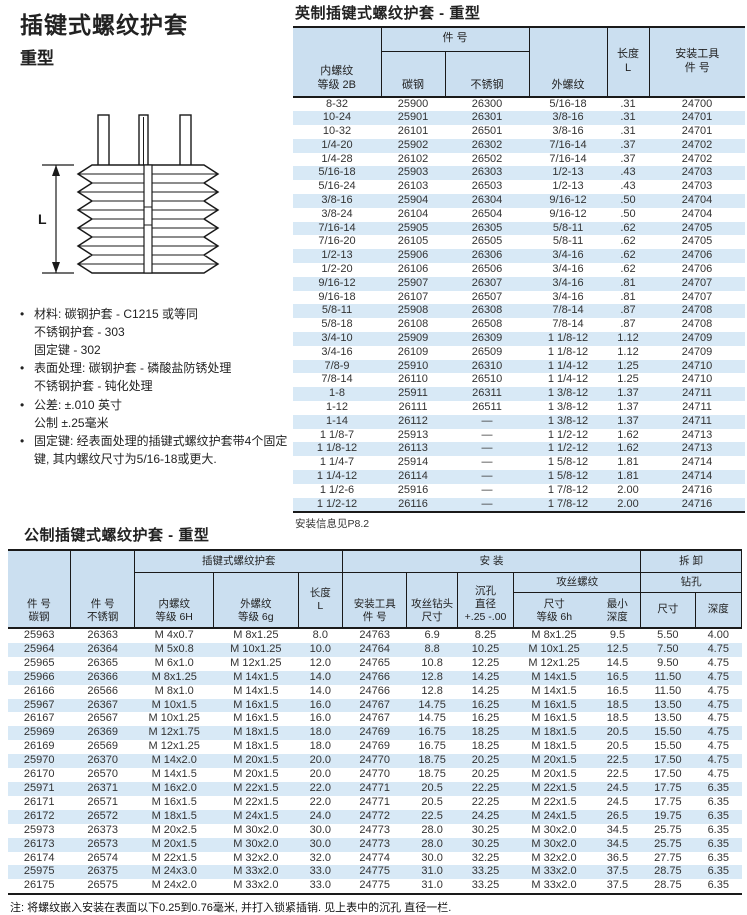 The image size is (747, 915). I want to click on table-cell: 26508, so click(487, 324).